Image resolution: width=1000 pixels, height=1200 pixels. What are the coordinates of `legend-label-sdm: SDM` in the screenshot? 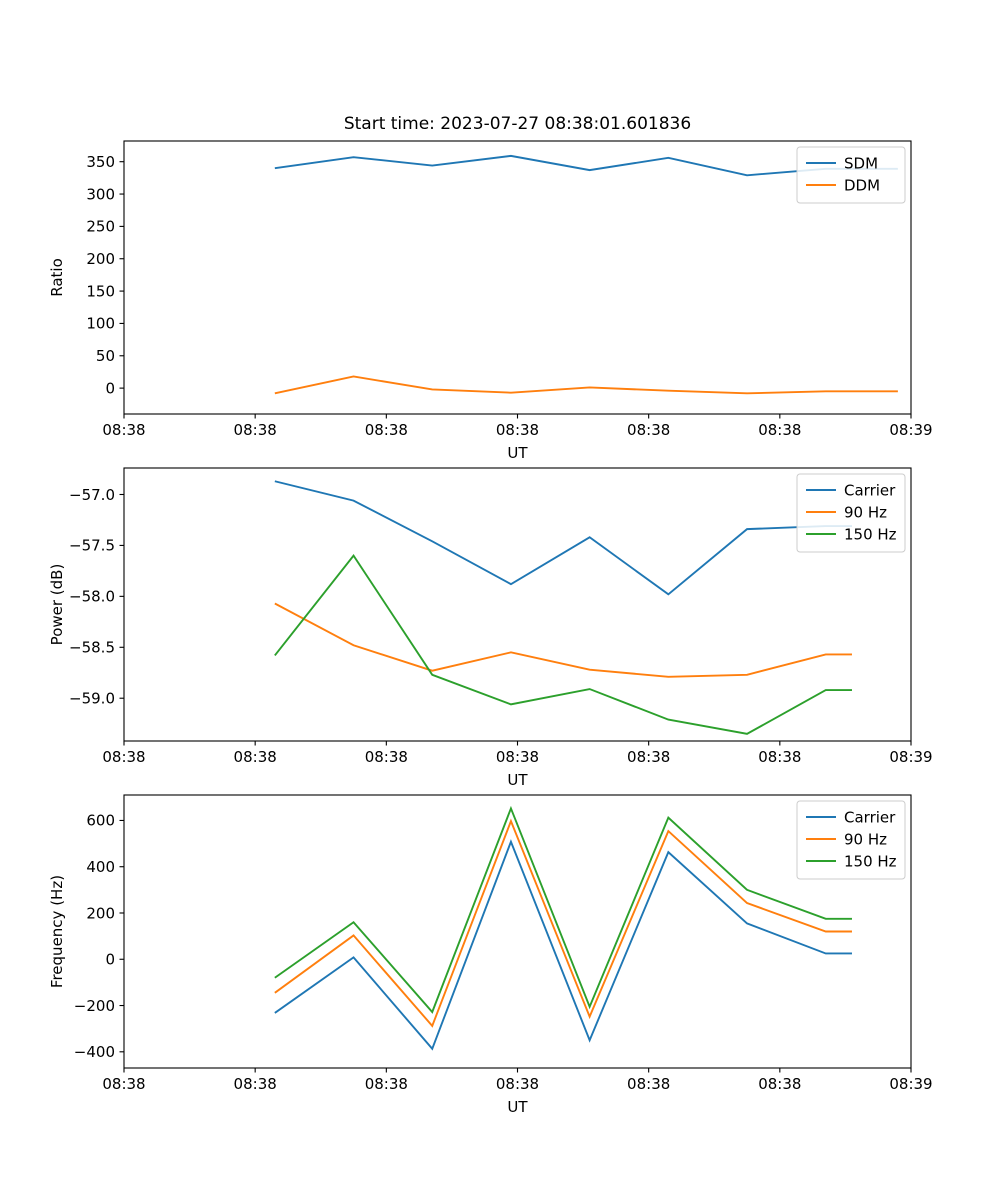 It's located at (861, 163).